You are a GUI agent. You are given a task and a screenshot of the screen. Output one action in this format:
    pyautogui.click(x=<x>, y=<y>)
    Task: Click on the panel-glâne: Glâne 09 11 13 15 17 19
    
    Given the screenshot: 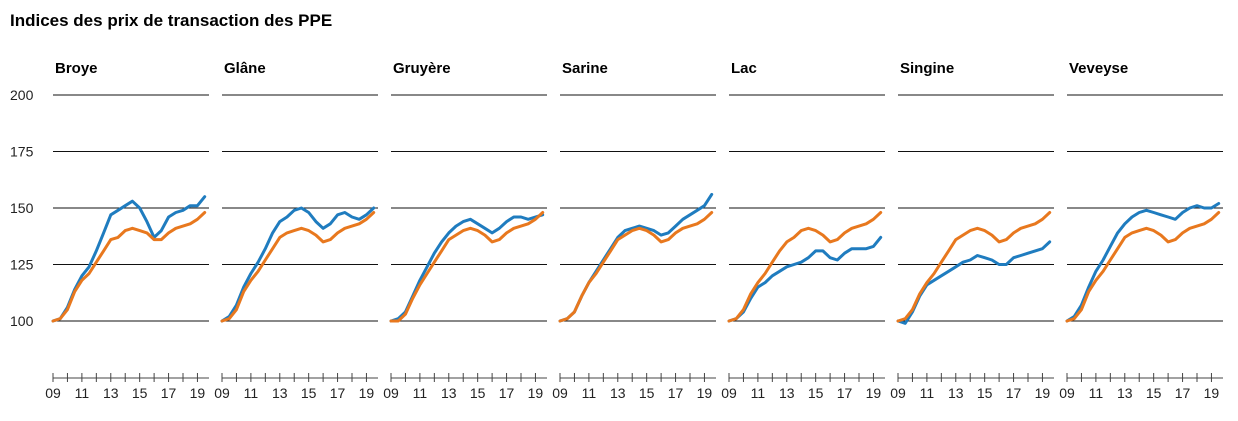 What is the action you would take?
    pyautogui.click(x=296, y=230)
    